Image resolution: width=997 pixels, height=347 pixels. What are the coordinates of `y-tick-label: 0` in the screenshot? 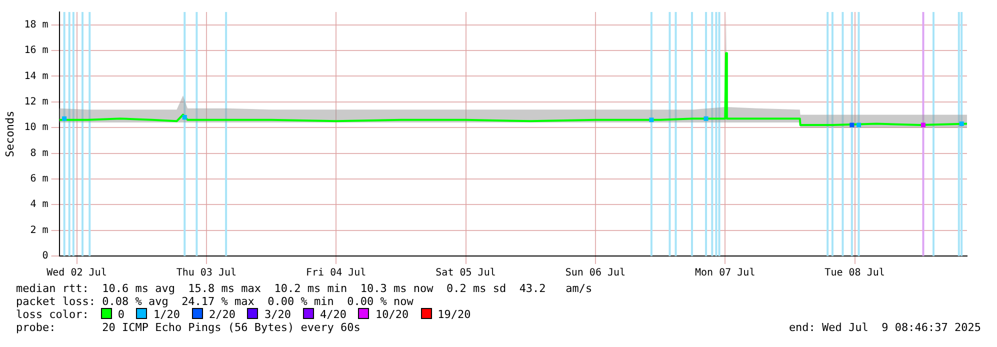 It's located at (45, 256).